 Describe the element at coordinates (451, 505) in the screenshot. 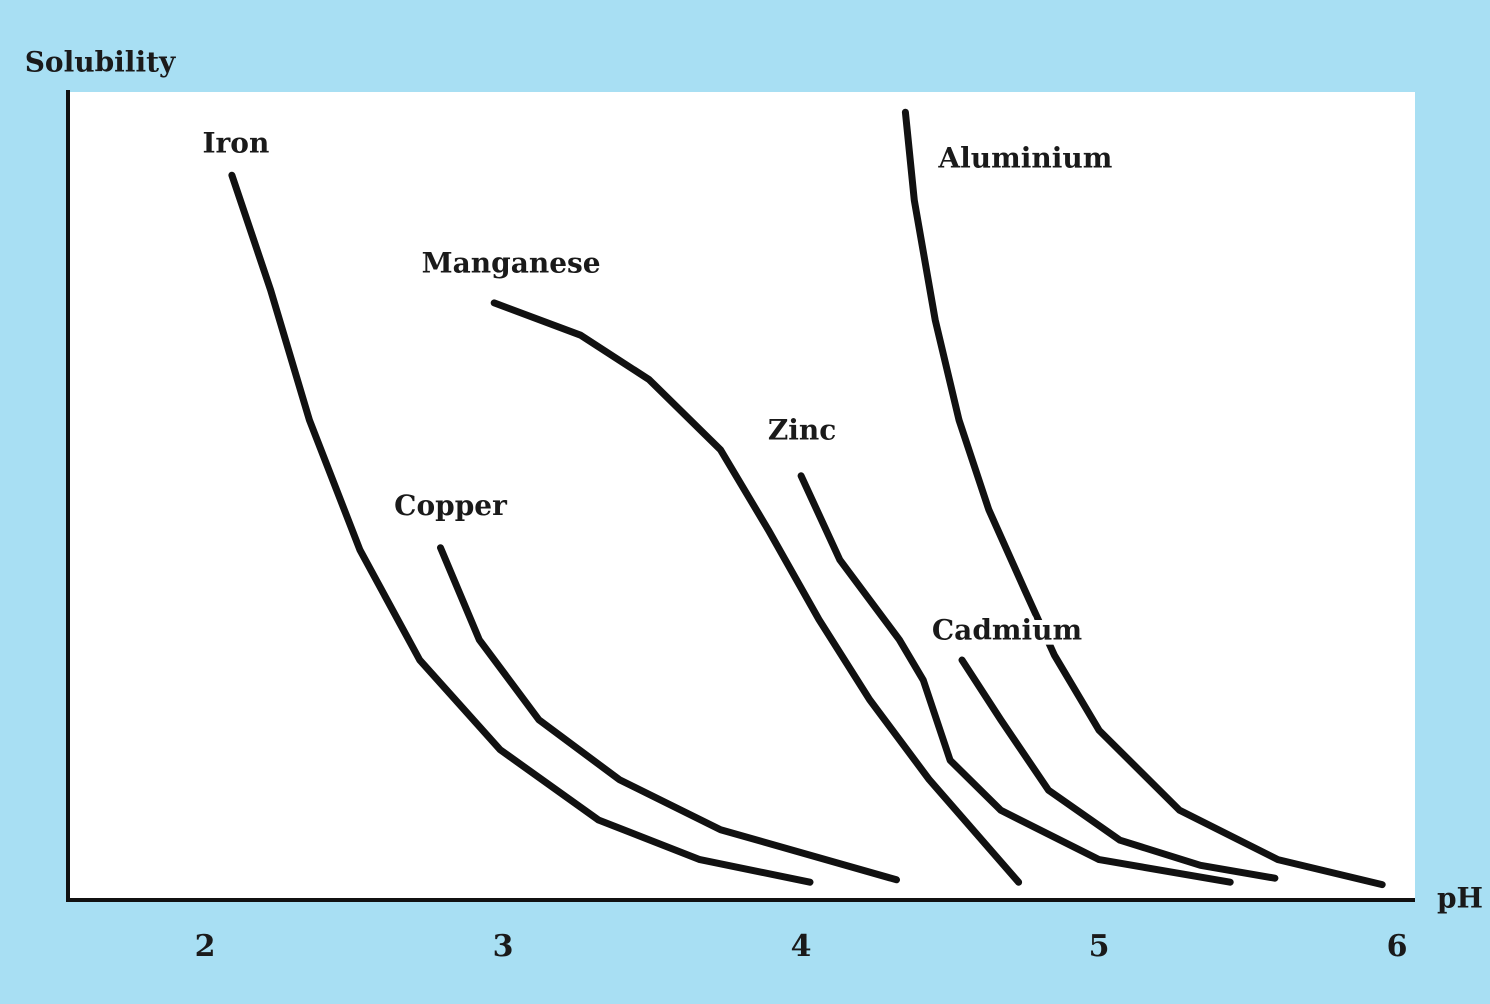

I see `curve-label: Copper` at that location.